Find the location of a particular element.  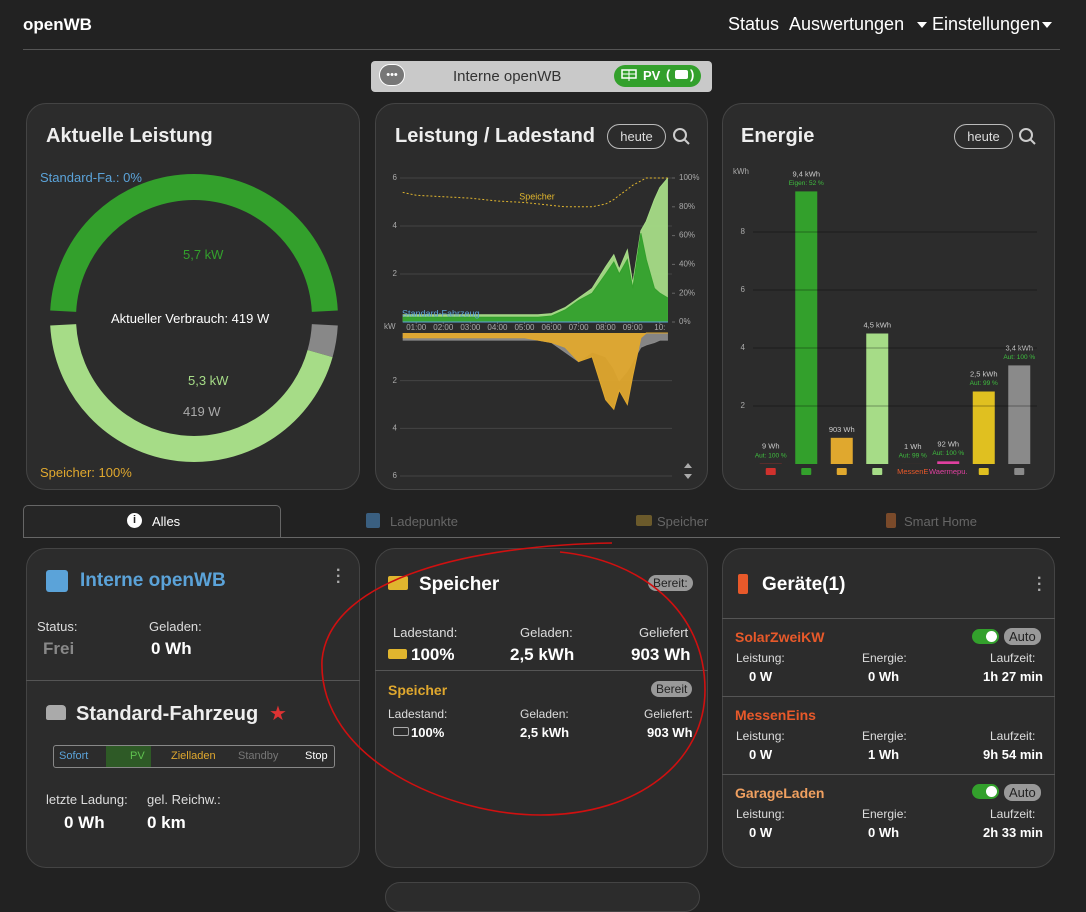

chargepoint-icon is located at coordinates (57, 581).